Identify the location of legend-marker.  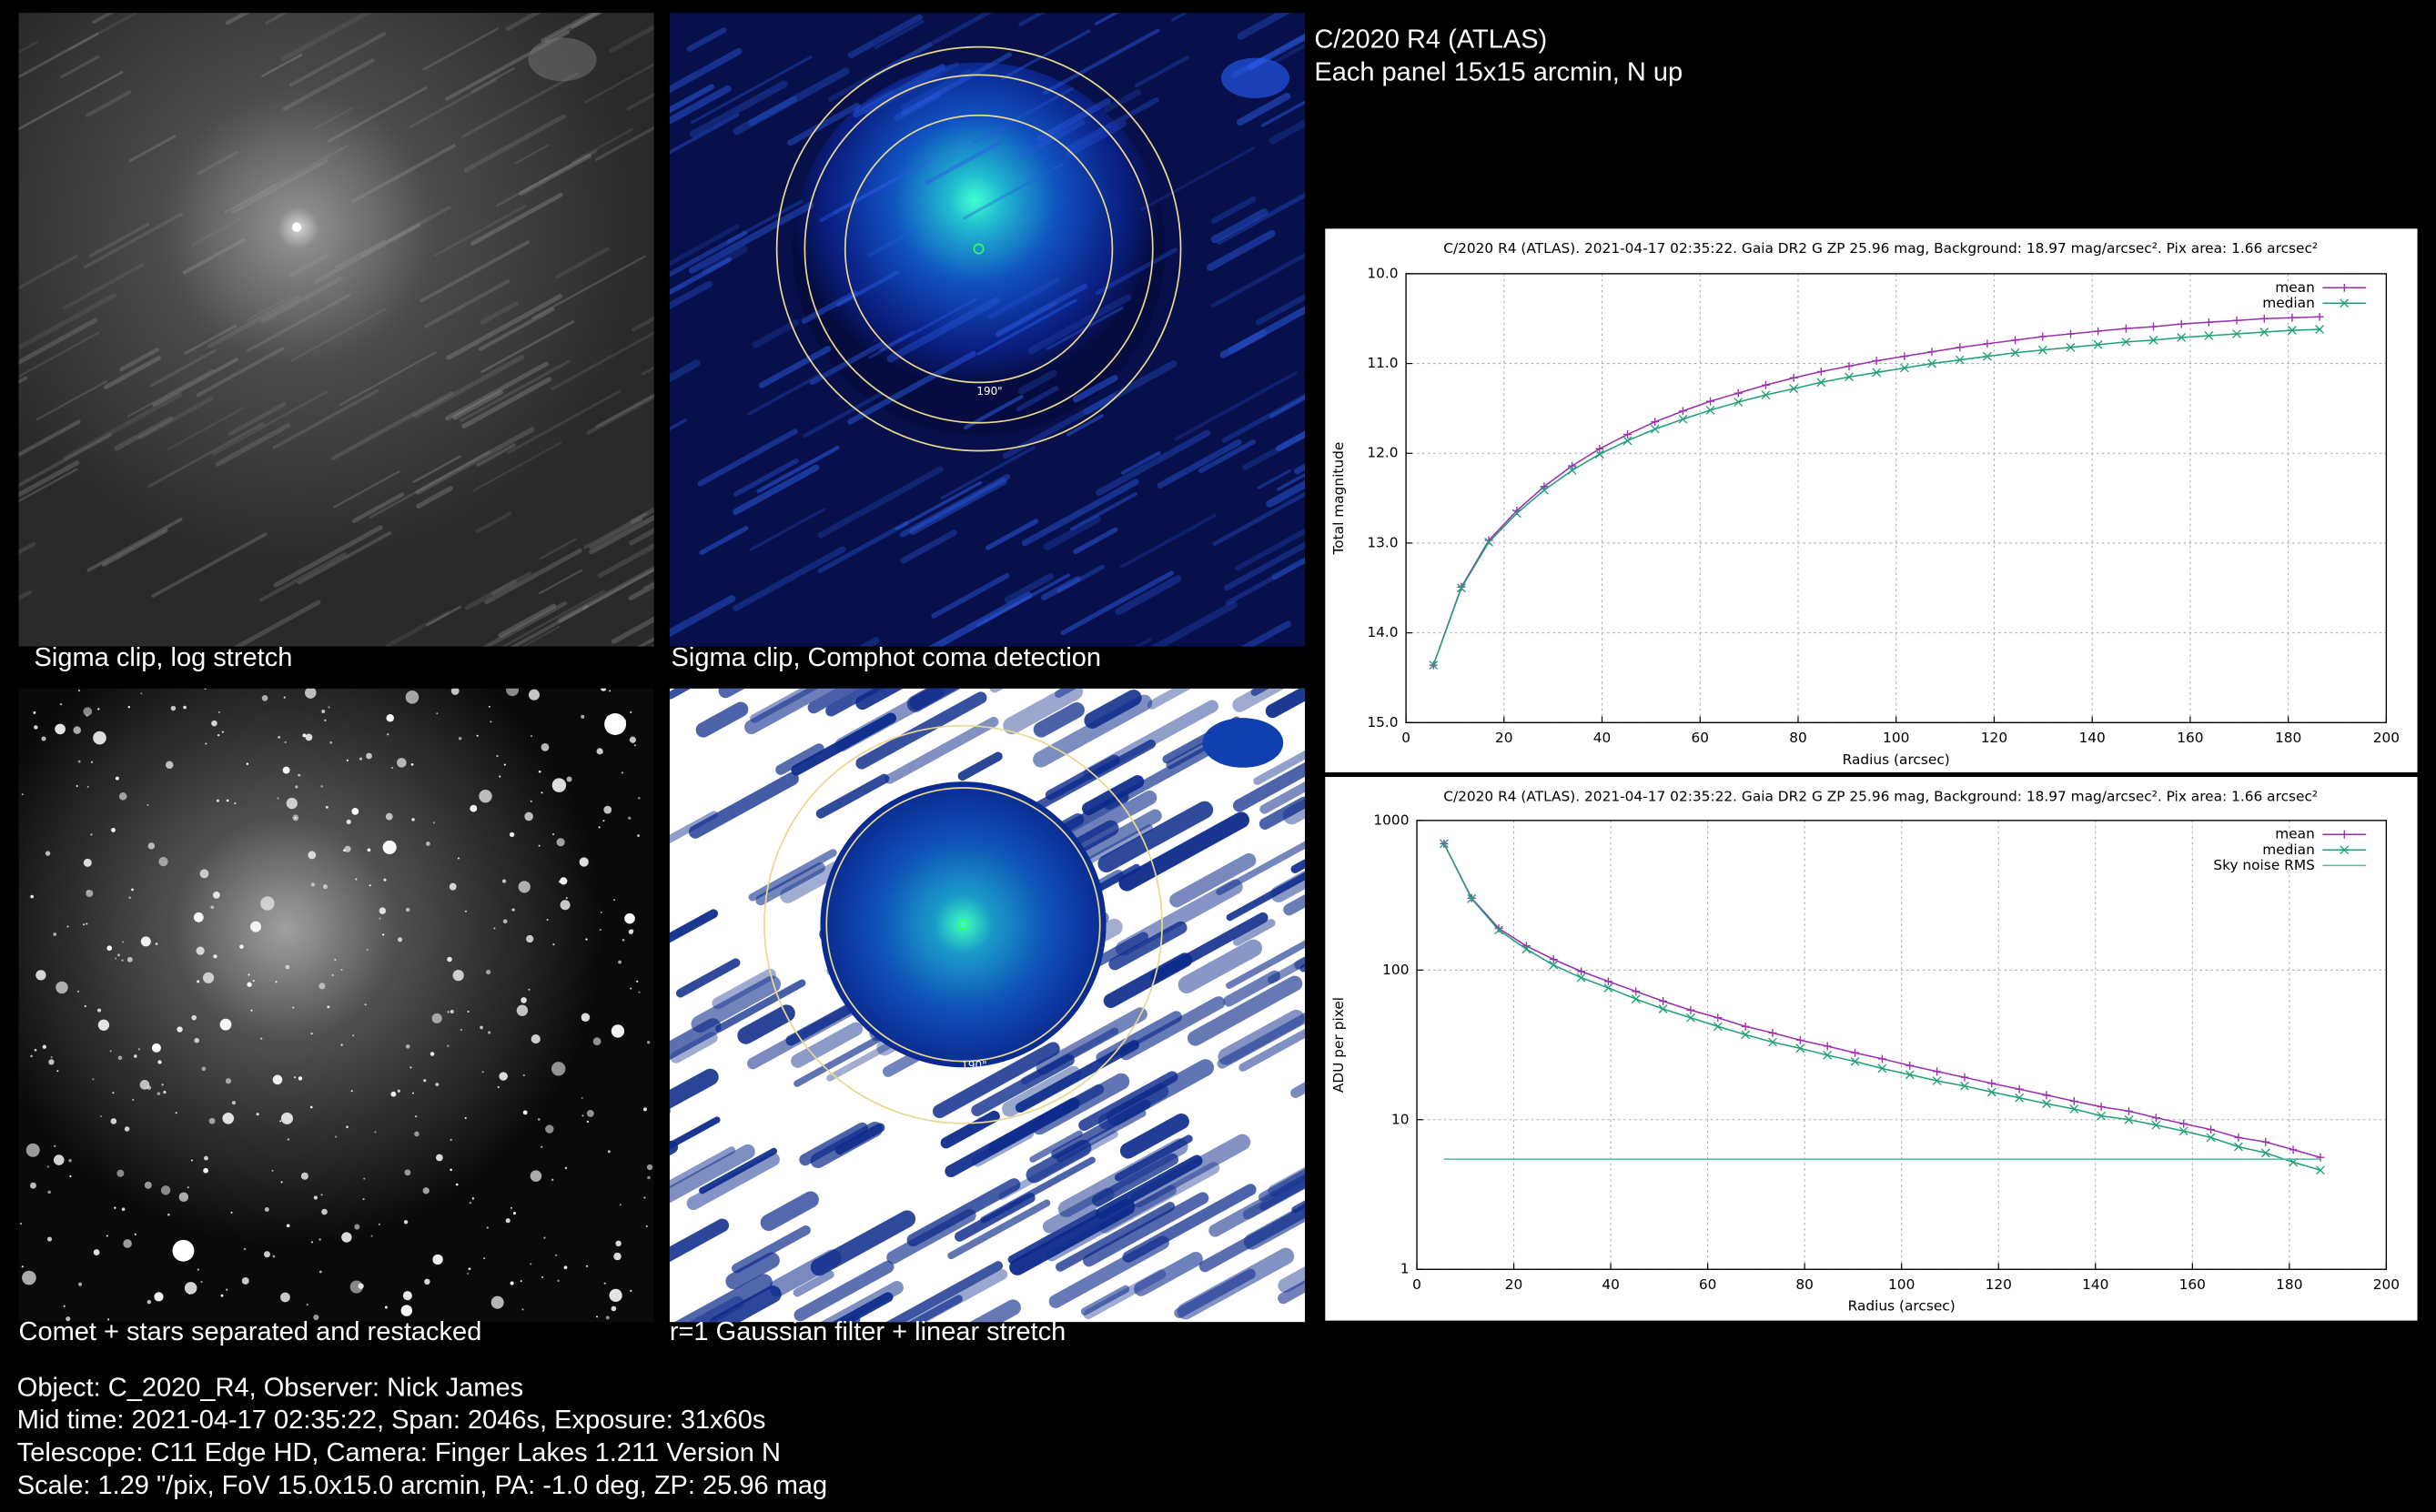
(2345, 850).